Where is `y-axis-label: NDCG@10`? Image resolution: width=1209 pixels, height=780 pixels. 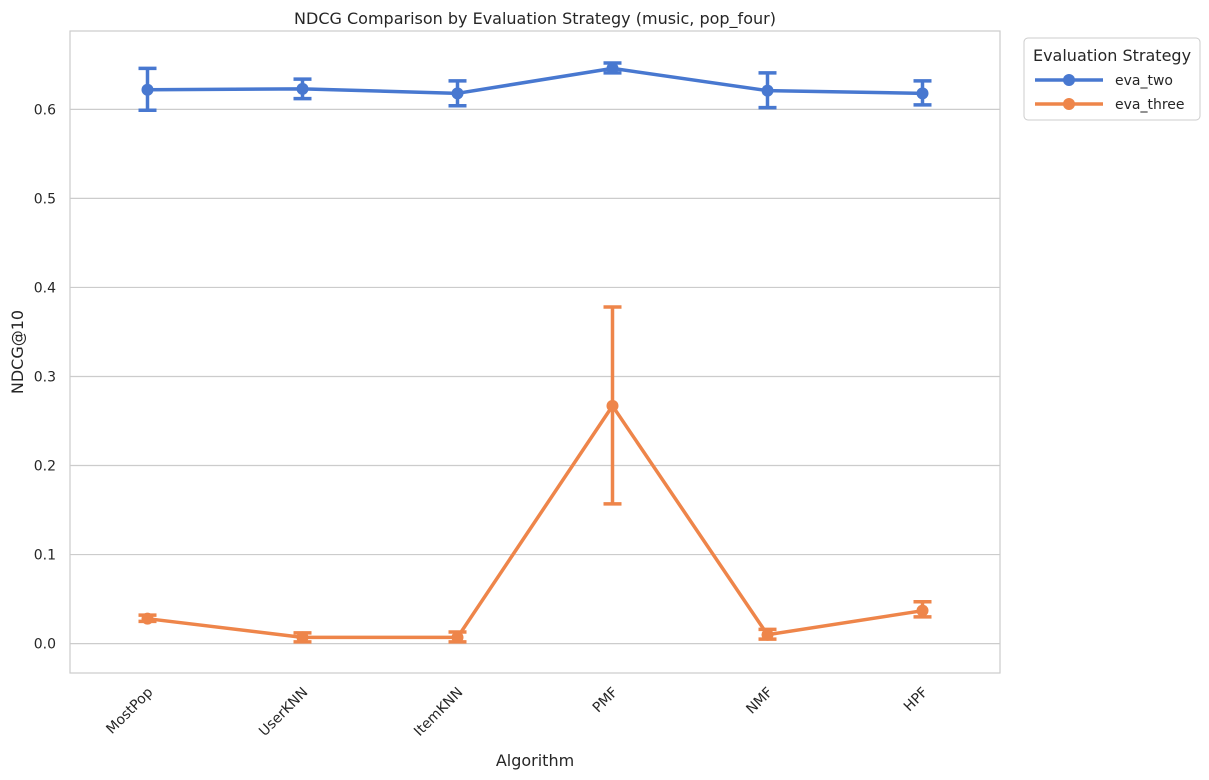
y-axis-label: NDCG@10 is located at coordinates (17, 352).